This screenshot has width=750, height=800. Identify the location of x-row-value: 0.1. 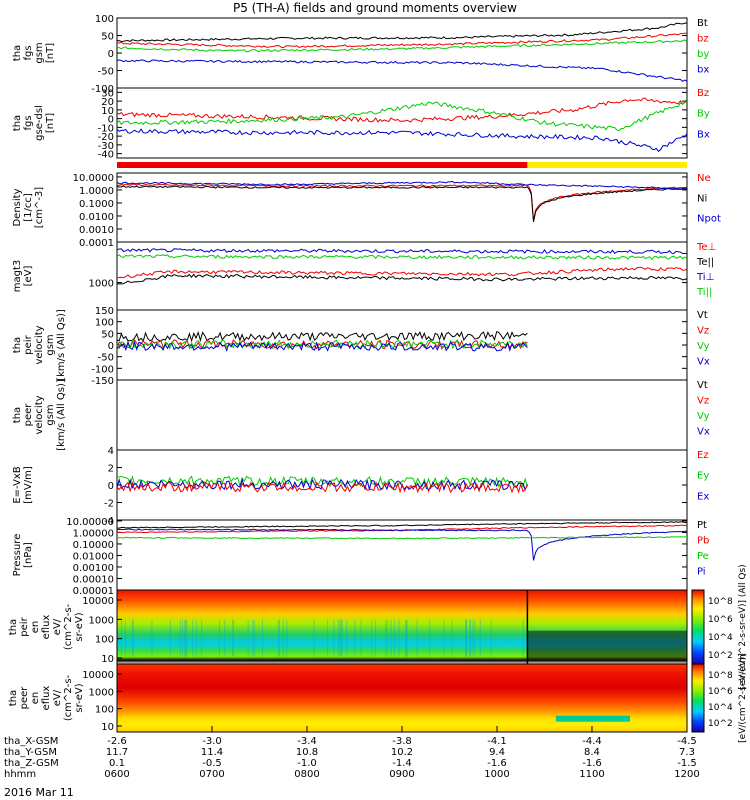
(117, 763).